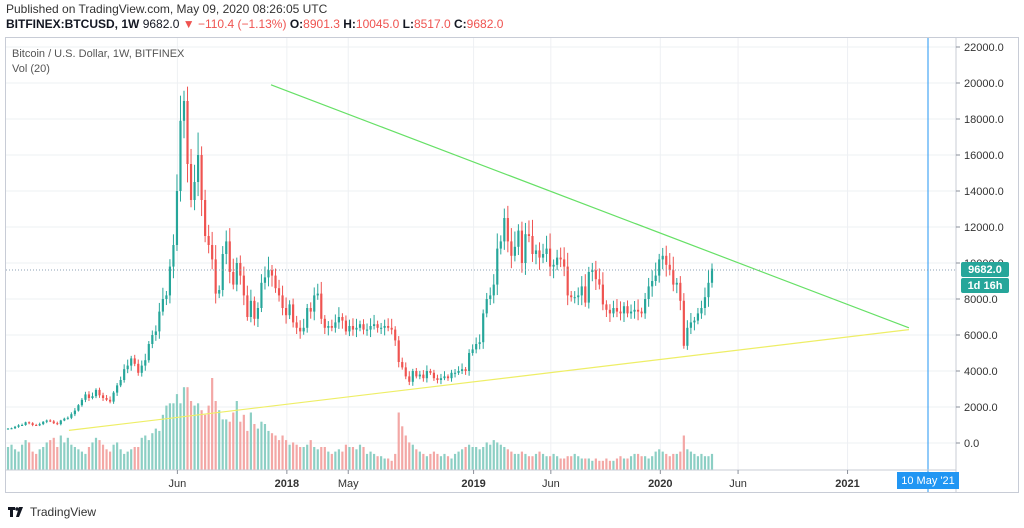  I want to click on legend-title: Bitcoin / U.S. Dollar, 1W, BITFINEX, so click(98, 54).